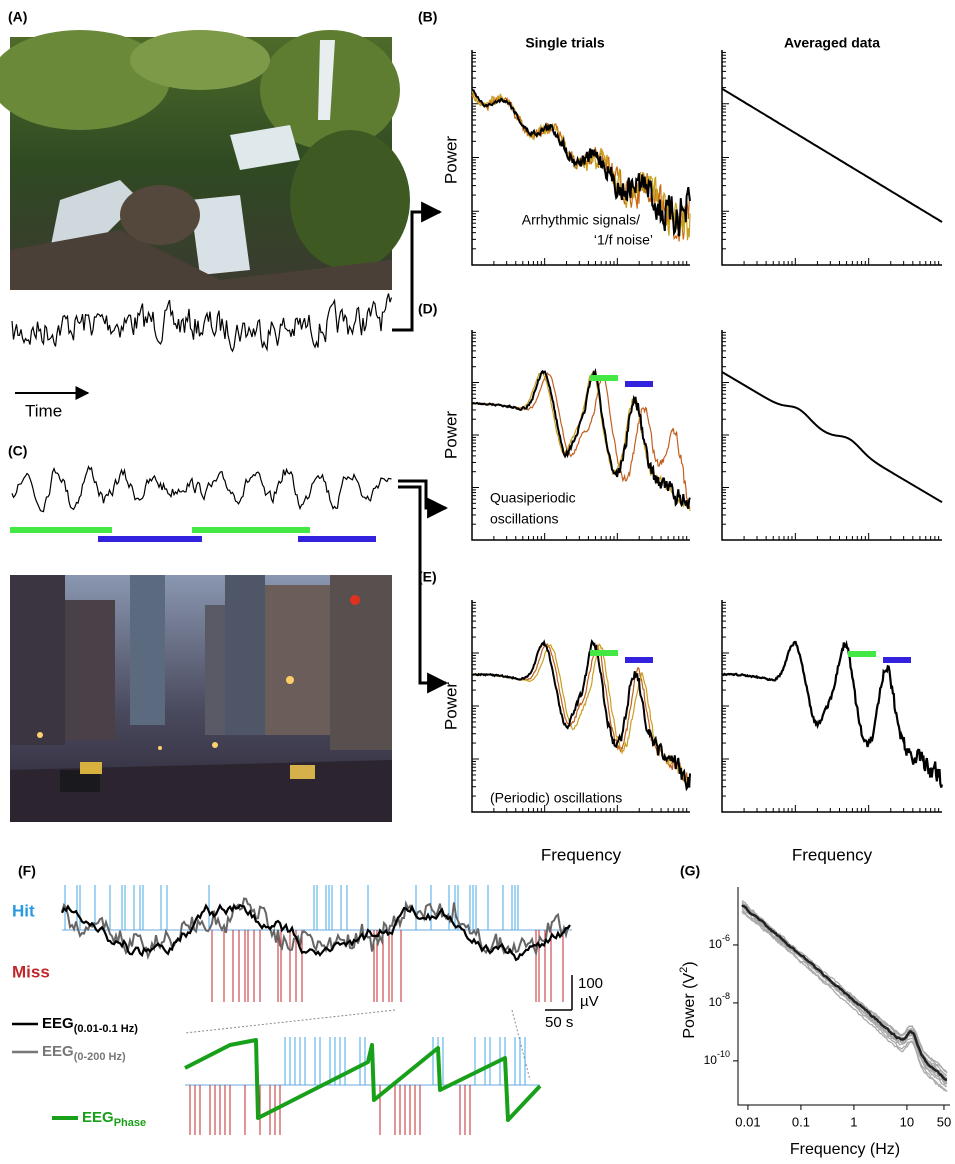 This screenshot has height=1164, width=955. What do you see at coordinates (23, 910) in the screenshot?
I see `hit-label: Hit` at bounding box center [23, 910].